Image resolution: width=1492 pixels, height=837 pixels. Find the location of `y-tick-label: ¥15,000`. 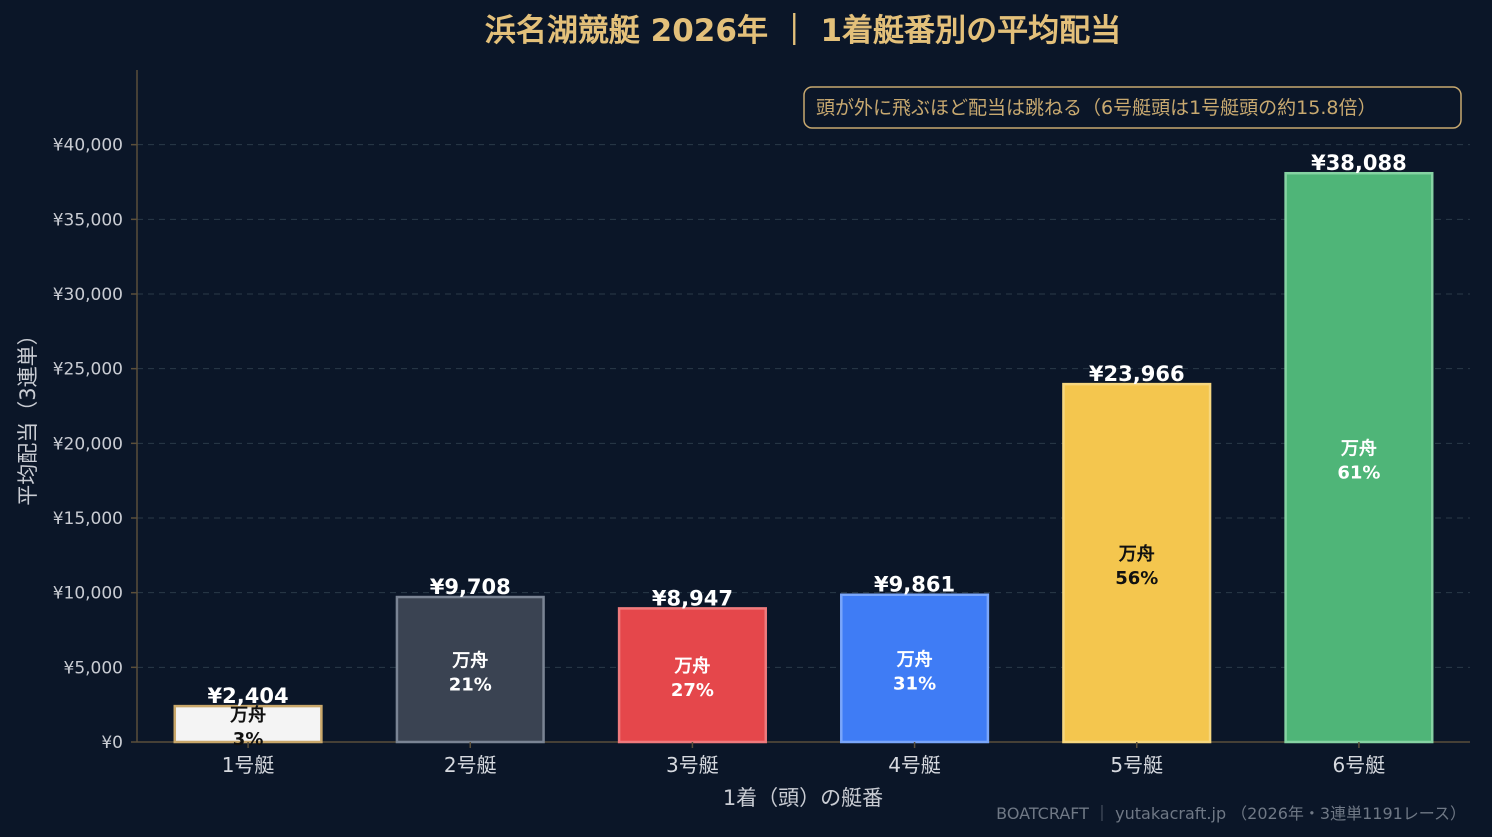

y-tick-label: ¥15,000 is located at coordinates (88, 519).